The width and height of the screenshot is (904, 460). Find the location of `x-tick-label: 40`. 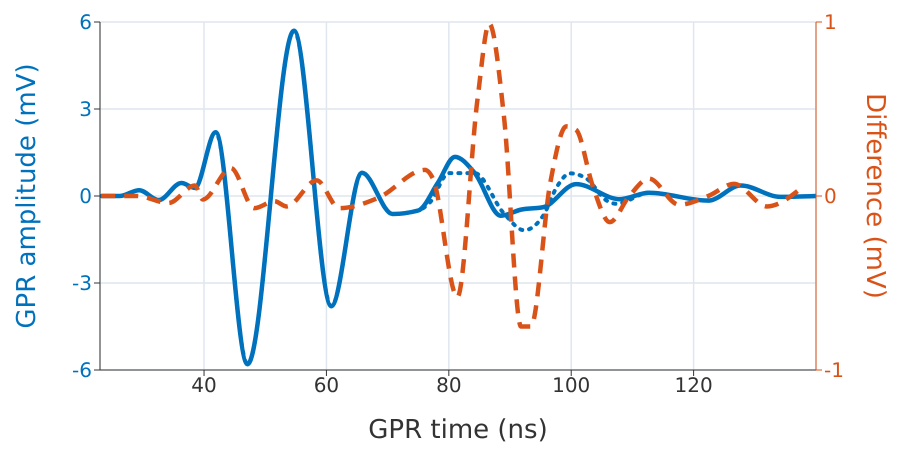

x-tick-label: 40 is located at coordinates (204, 385).